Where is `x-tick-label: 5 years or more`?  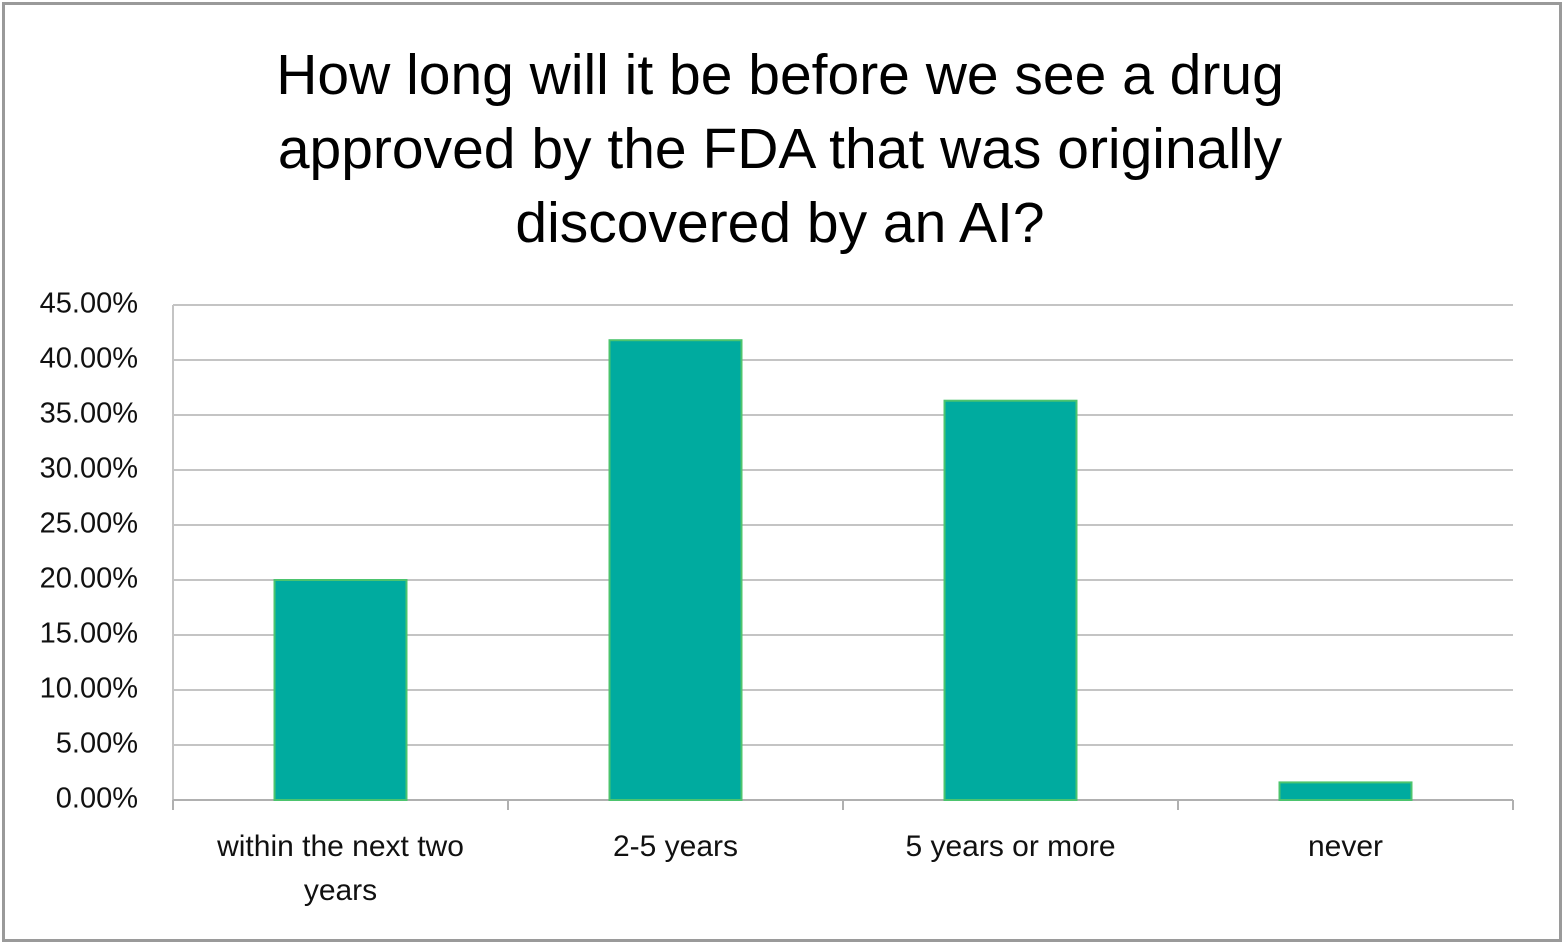
x-tick-label: 5 years or more is located at coordinates (1010, 846).